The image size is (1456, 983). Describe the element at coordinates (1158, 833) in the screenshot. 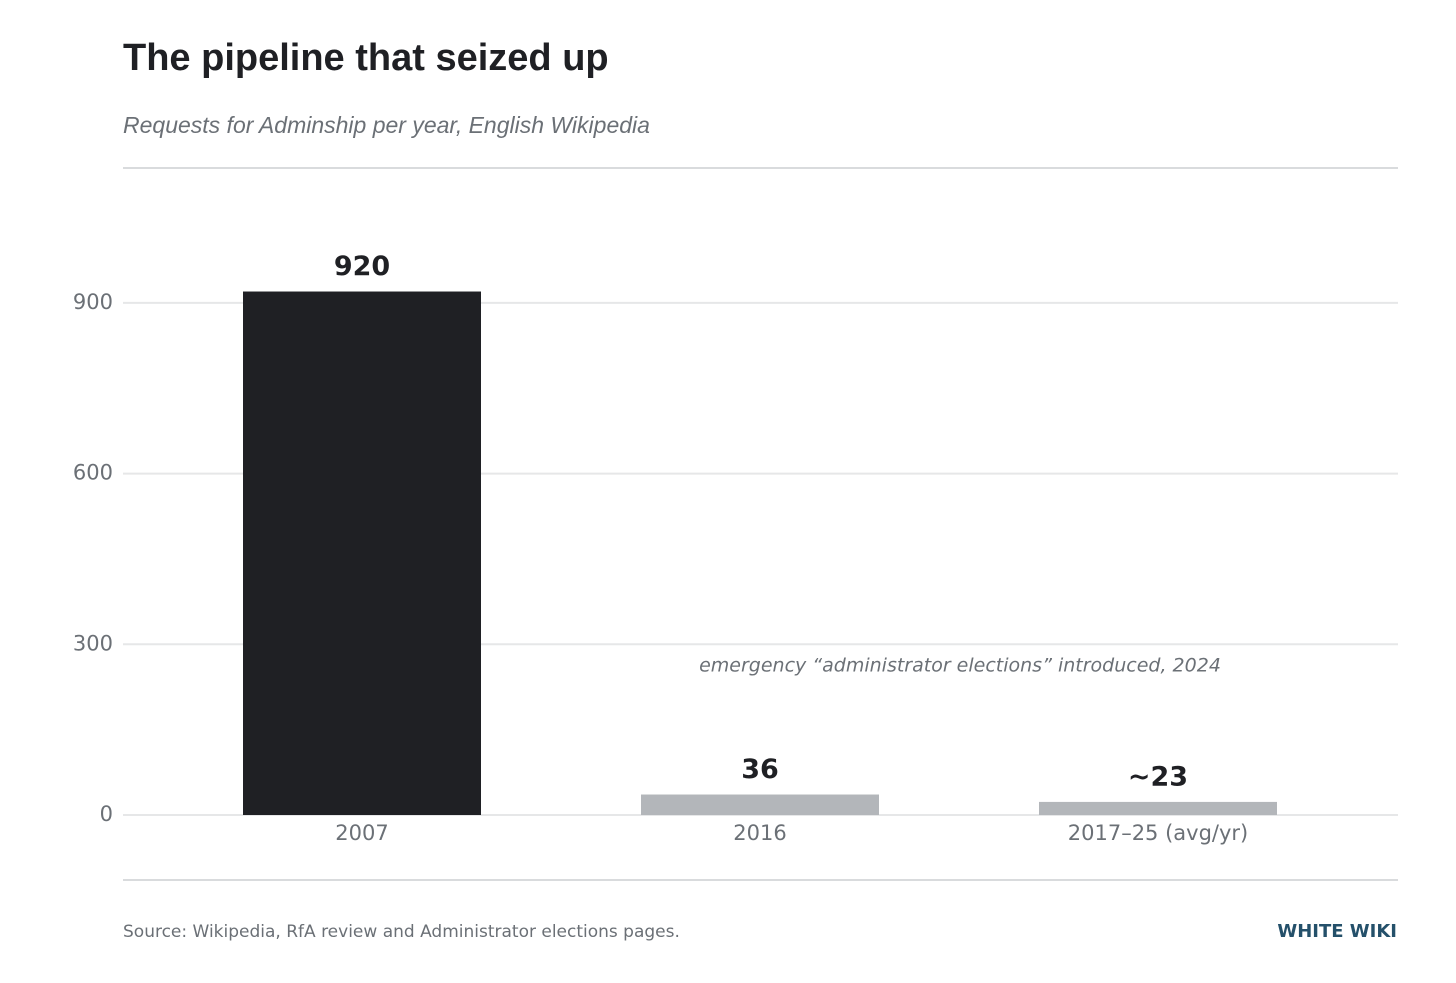

I see `x-tick-label: 2017–25 (avg/yr)` at that location.